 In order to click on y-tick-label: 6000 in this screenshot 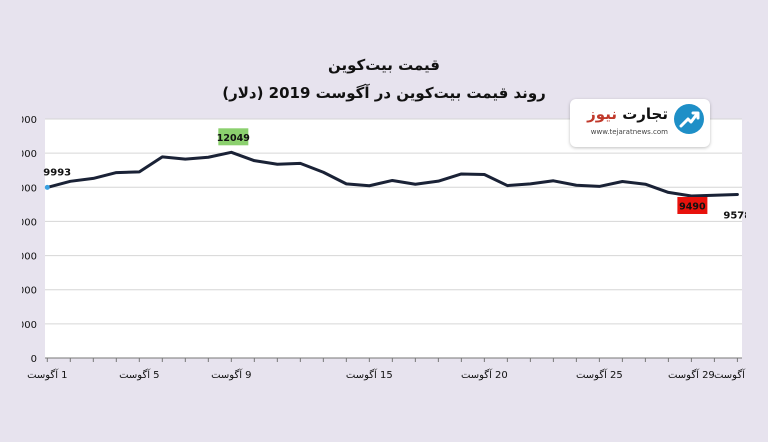, I will do `click(29, 257)`.